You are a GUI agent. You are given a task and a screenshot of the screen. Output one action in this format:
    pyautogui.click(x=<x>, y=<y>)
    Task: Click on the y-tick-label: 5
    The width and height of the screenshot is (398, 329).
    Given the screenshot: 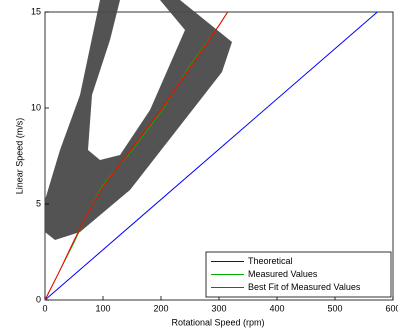 What is the action you would take?
    pyautogui.click(x=38, y=203)
    